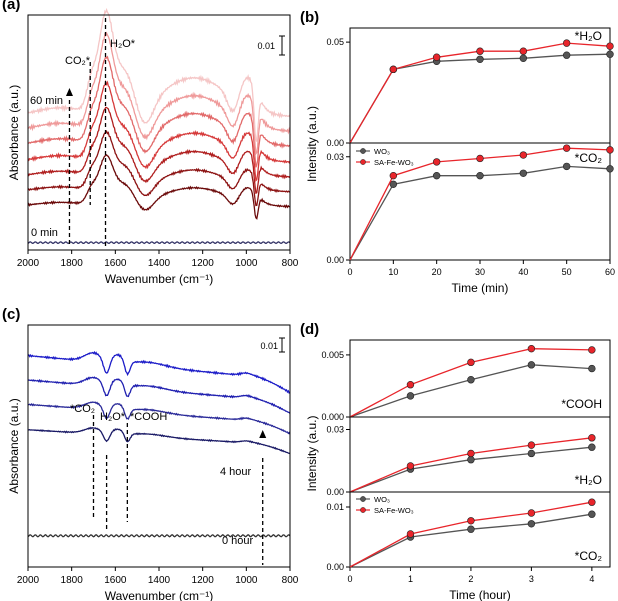 This screenshot has width=618, height=601. Describe the element at coordinates (72, 580) in the screenshot. I see `x-tick-label: 1800` at that location.